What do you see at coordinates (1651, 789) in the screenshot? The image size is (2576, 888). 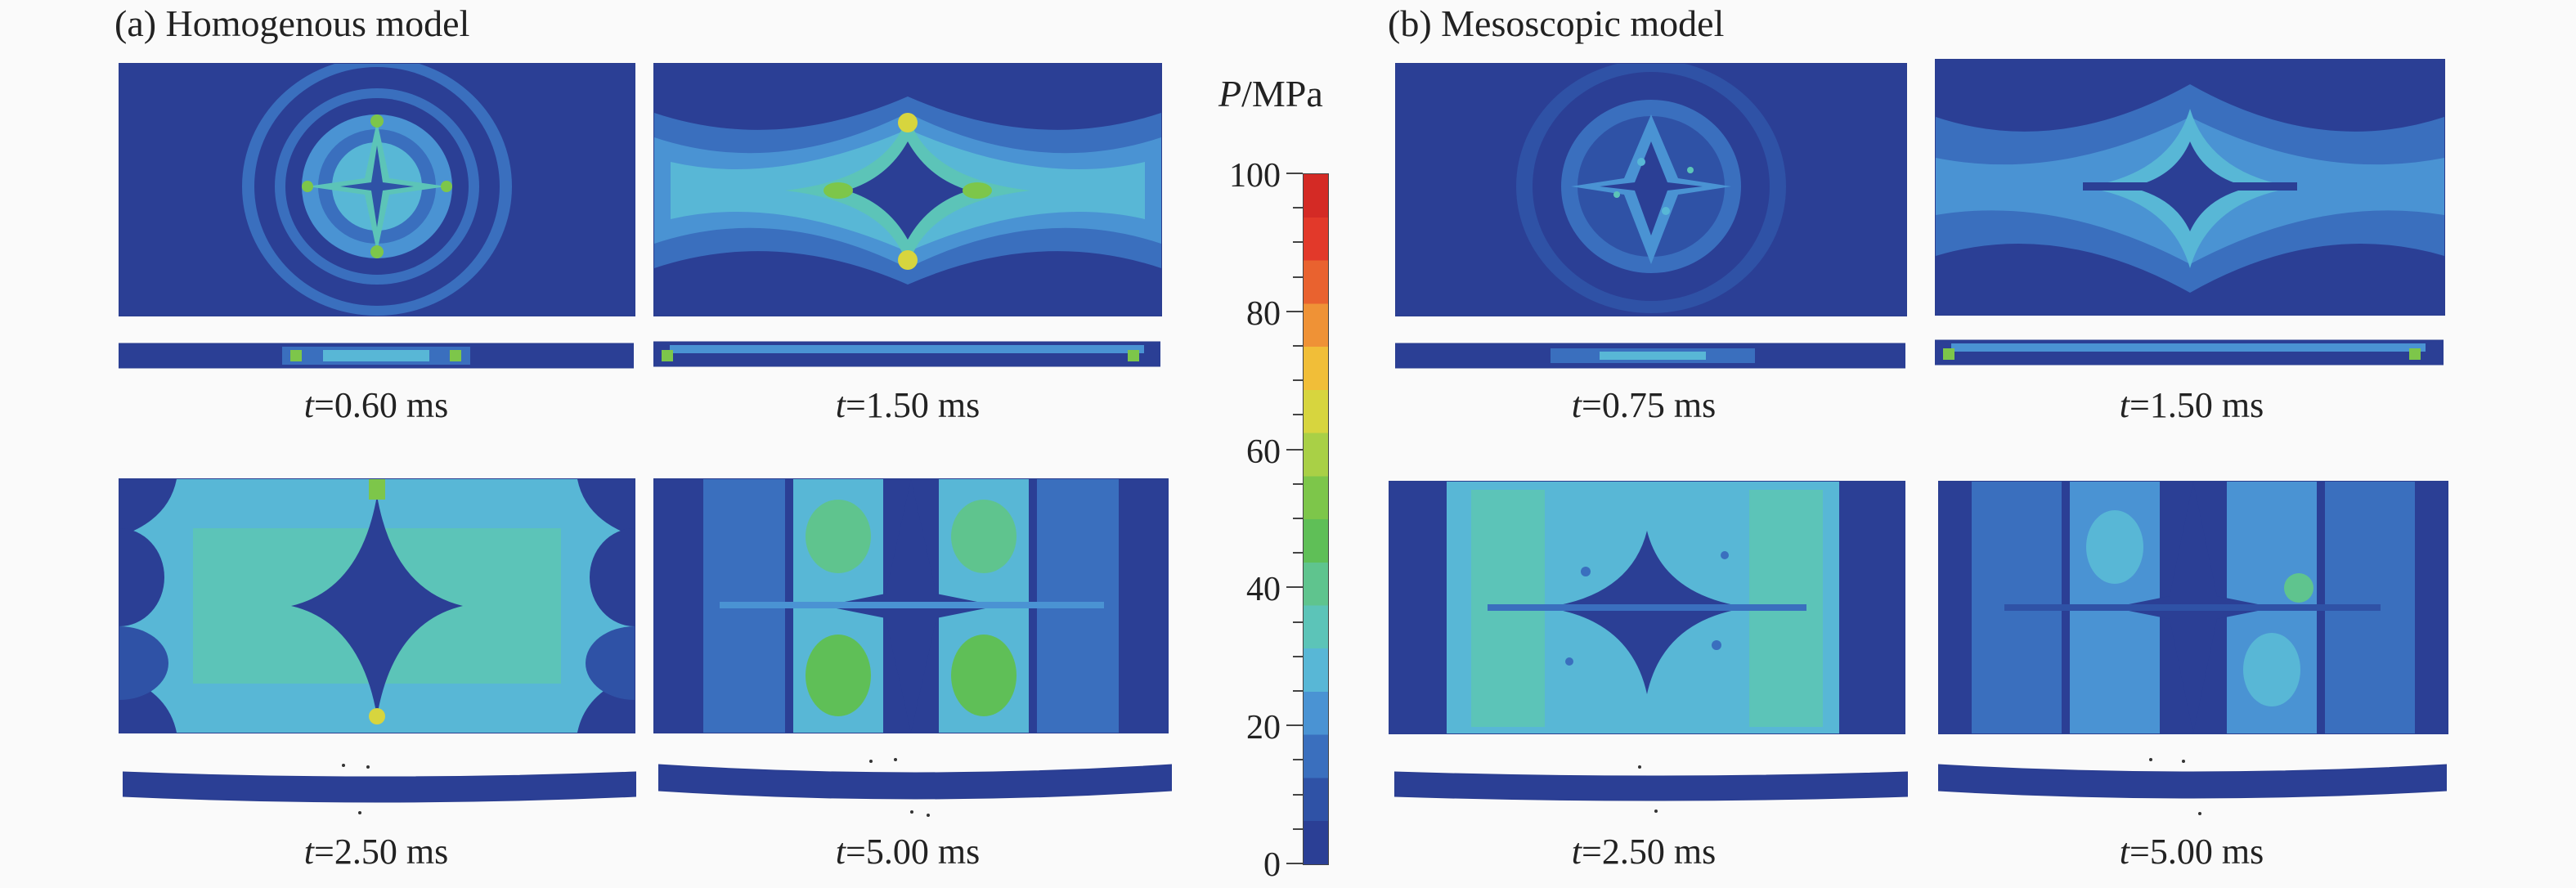 I see `side-view-mesoscopic-t250` at bounding box center [1651, 789].